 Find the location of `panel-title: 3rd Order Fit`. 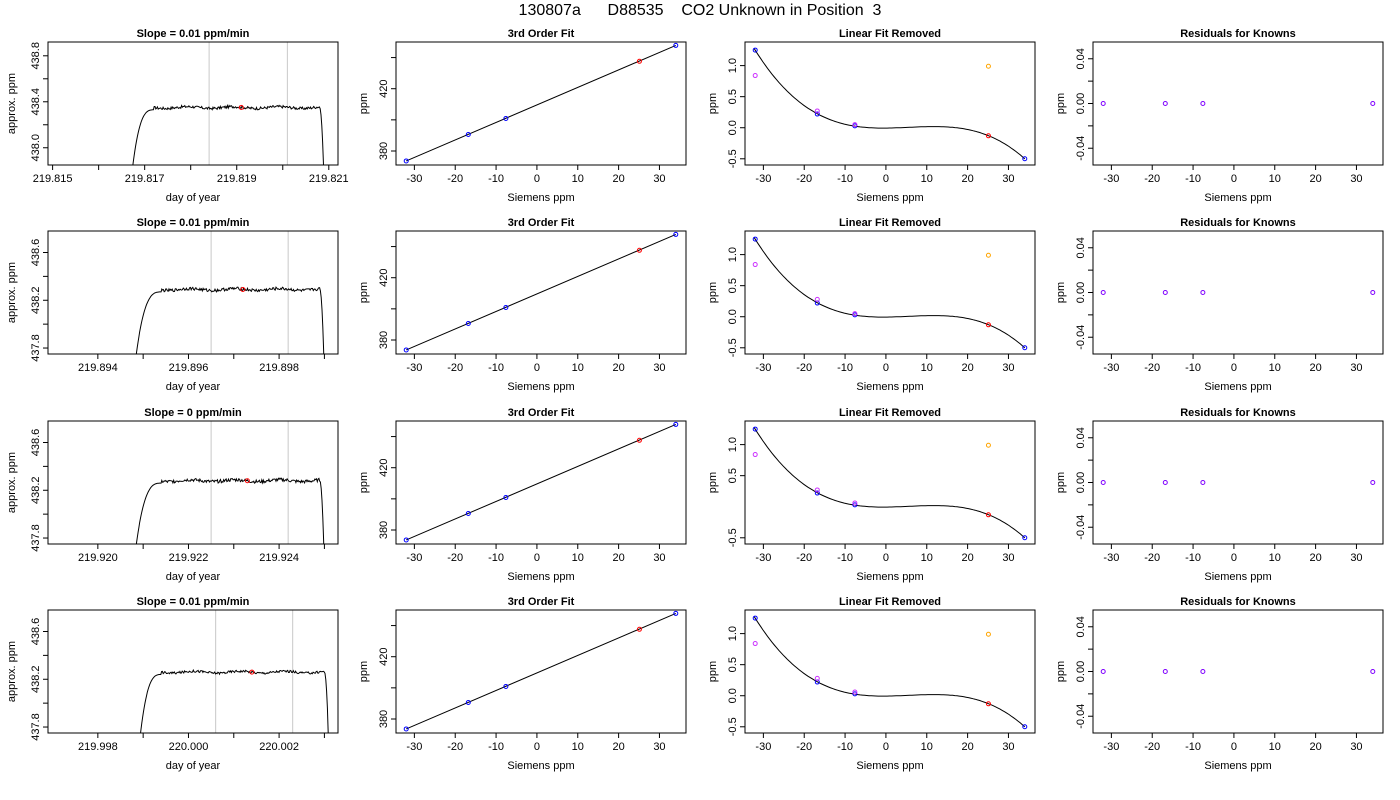

panel-title: 3rd Order Fit is located at coordinates (541, 413).